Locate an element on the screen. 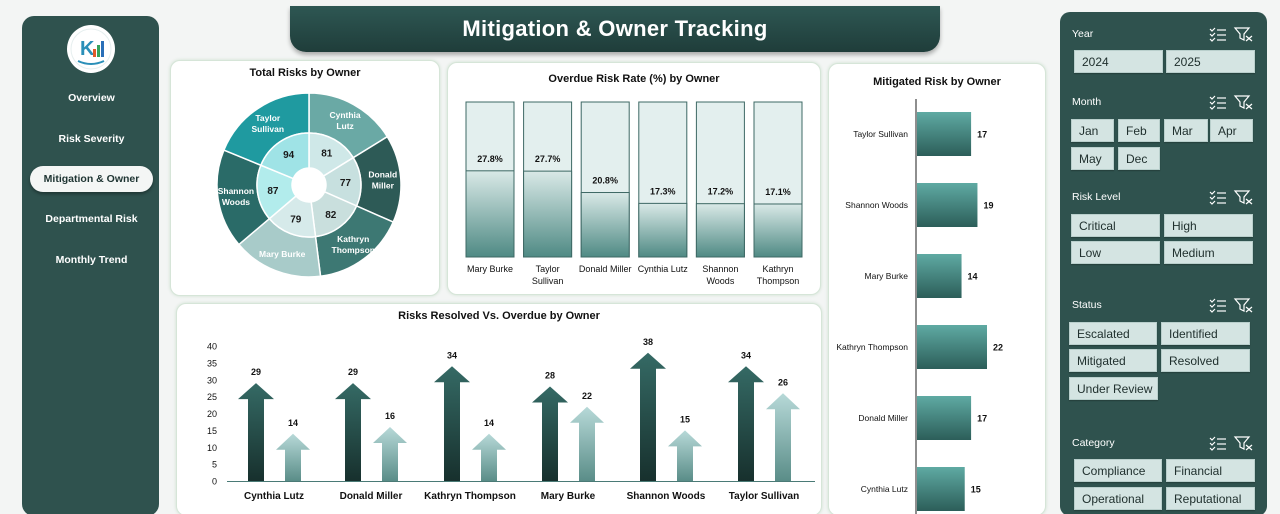 This screenshot has height=514, width=1280. sunburst-owner-label: Donald Miller is located at coordinates (382, 179).